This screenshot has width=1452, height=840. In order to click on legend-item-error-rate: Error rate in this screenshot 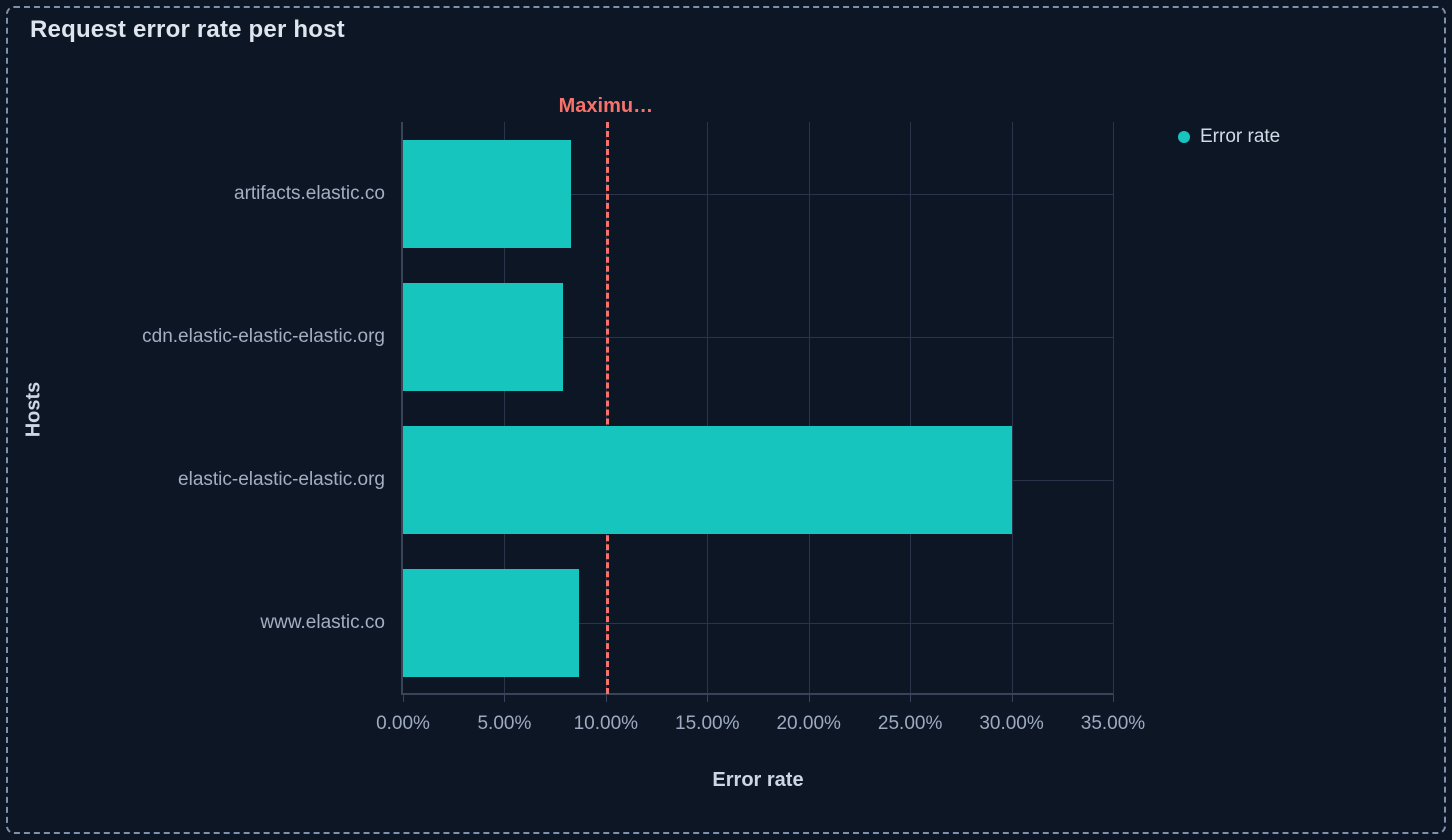, I will do `click(1229, 137)`.